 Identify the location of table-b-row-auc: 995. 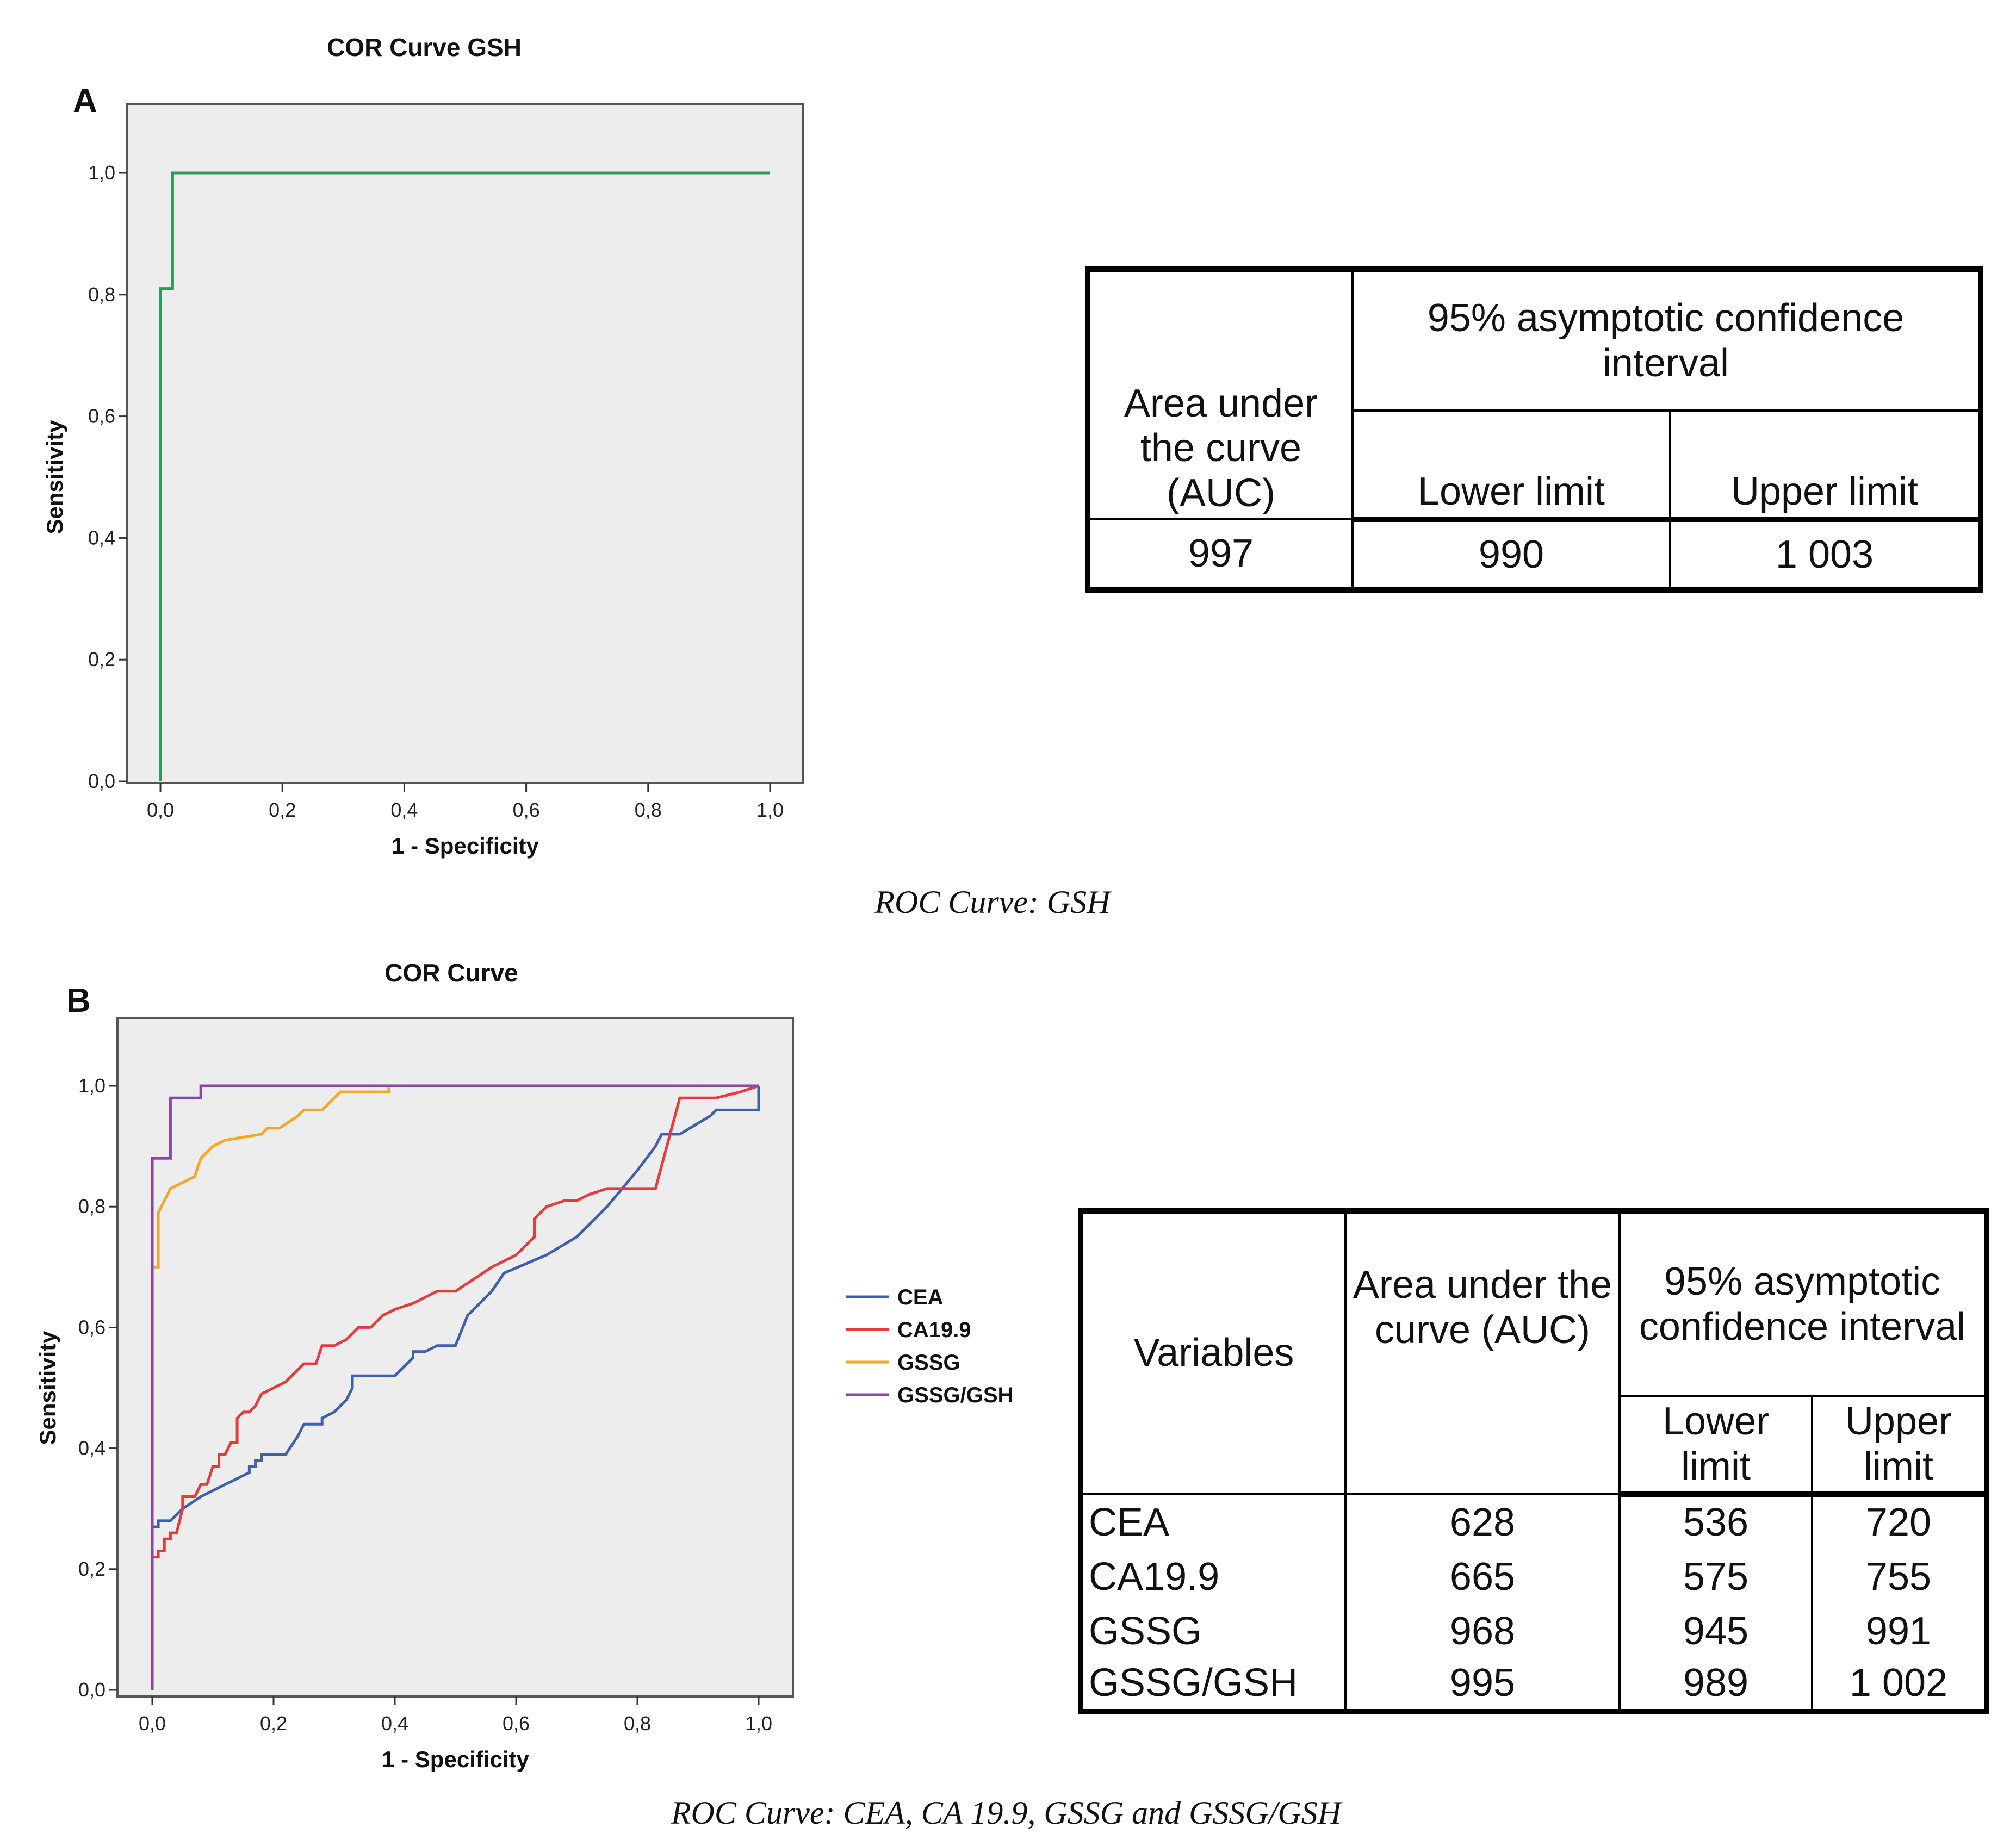
(1483, 1684).